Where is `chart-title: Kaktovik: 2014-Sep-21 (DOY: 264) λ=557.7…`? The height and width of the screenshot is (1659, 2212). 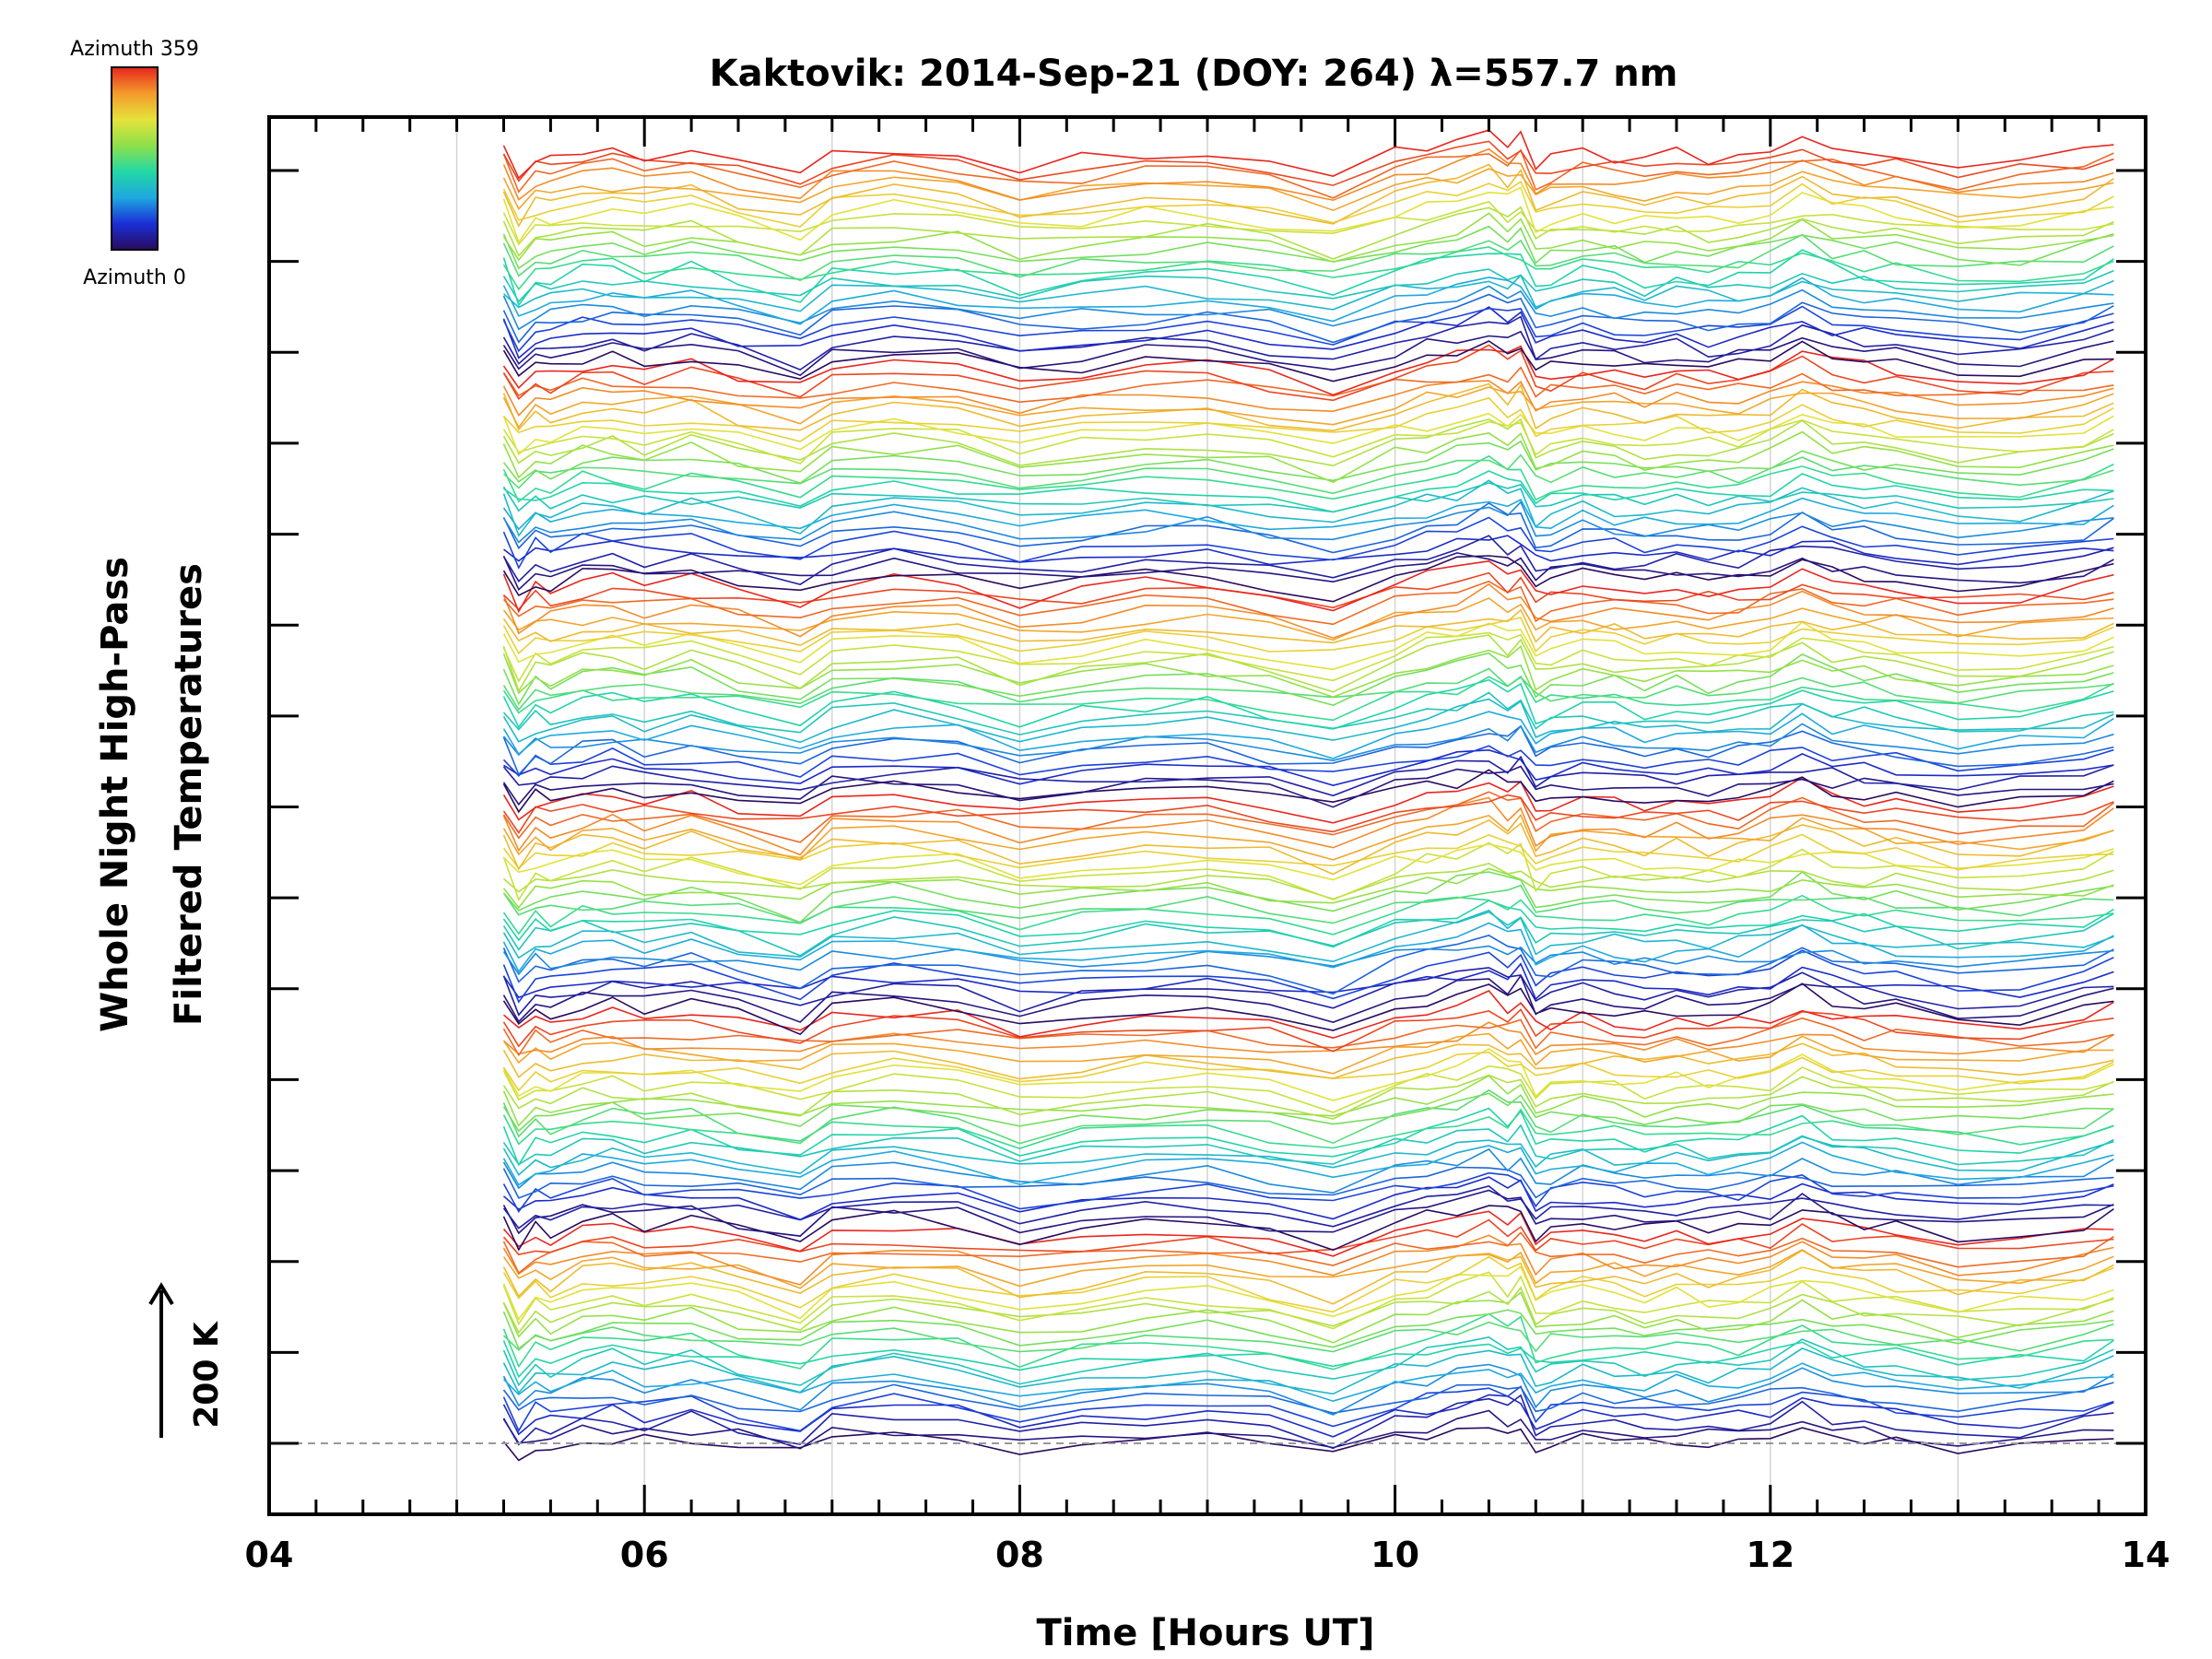
chart-title: Kaktovik: 2014-Sep-21 (DOY: 264) λ=557.7… is located at coordinates (1194, 74).